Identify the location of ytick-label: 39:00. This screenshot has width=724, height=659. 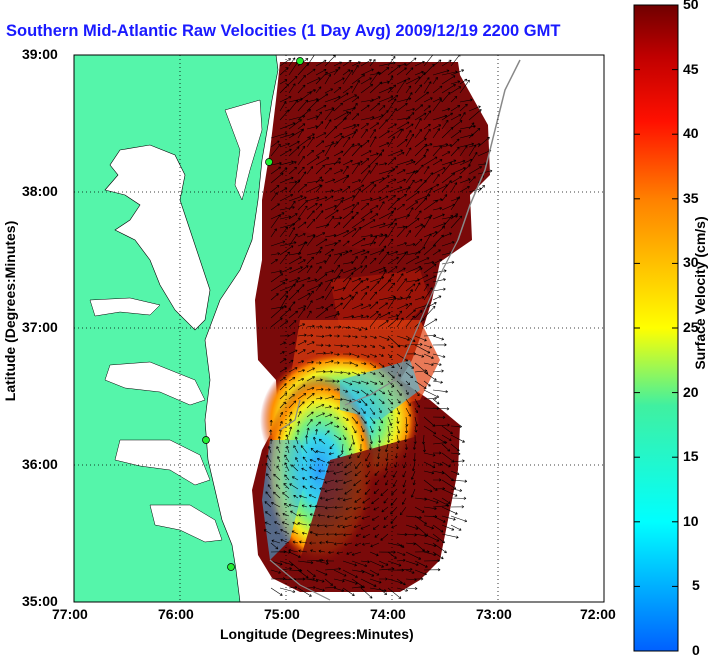
(40, 54).